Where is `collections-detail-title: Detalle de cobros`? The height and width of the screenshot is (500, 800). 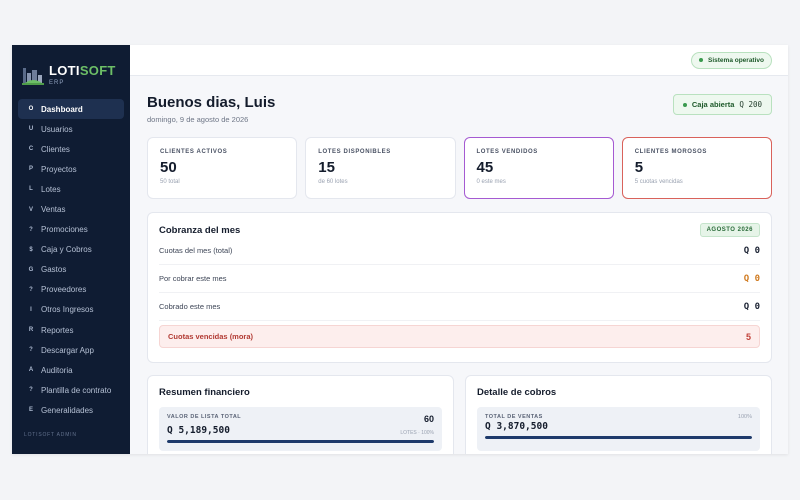
collections-detail-title: Detalle de cobros is located at coordinates (517, 392).